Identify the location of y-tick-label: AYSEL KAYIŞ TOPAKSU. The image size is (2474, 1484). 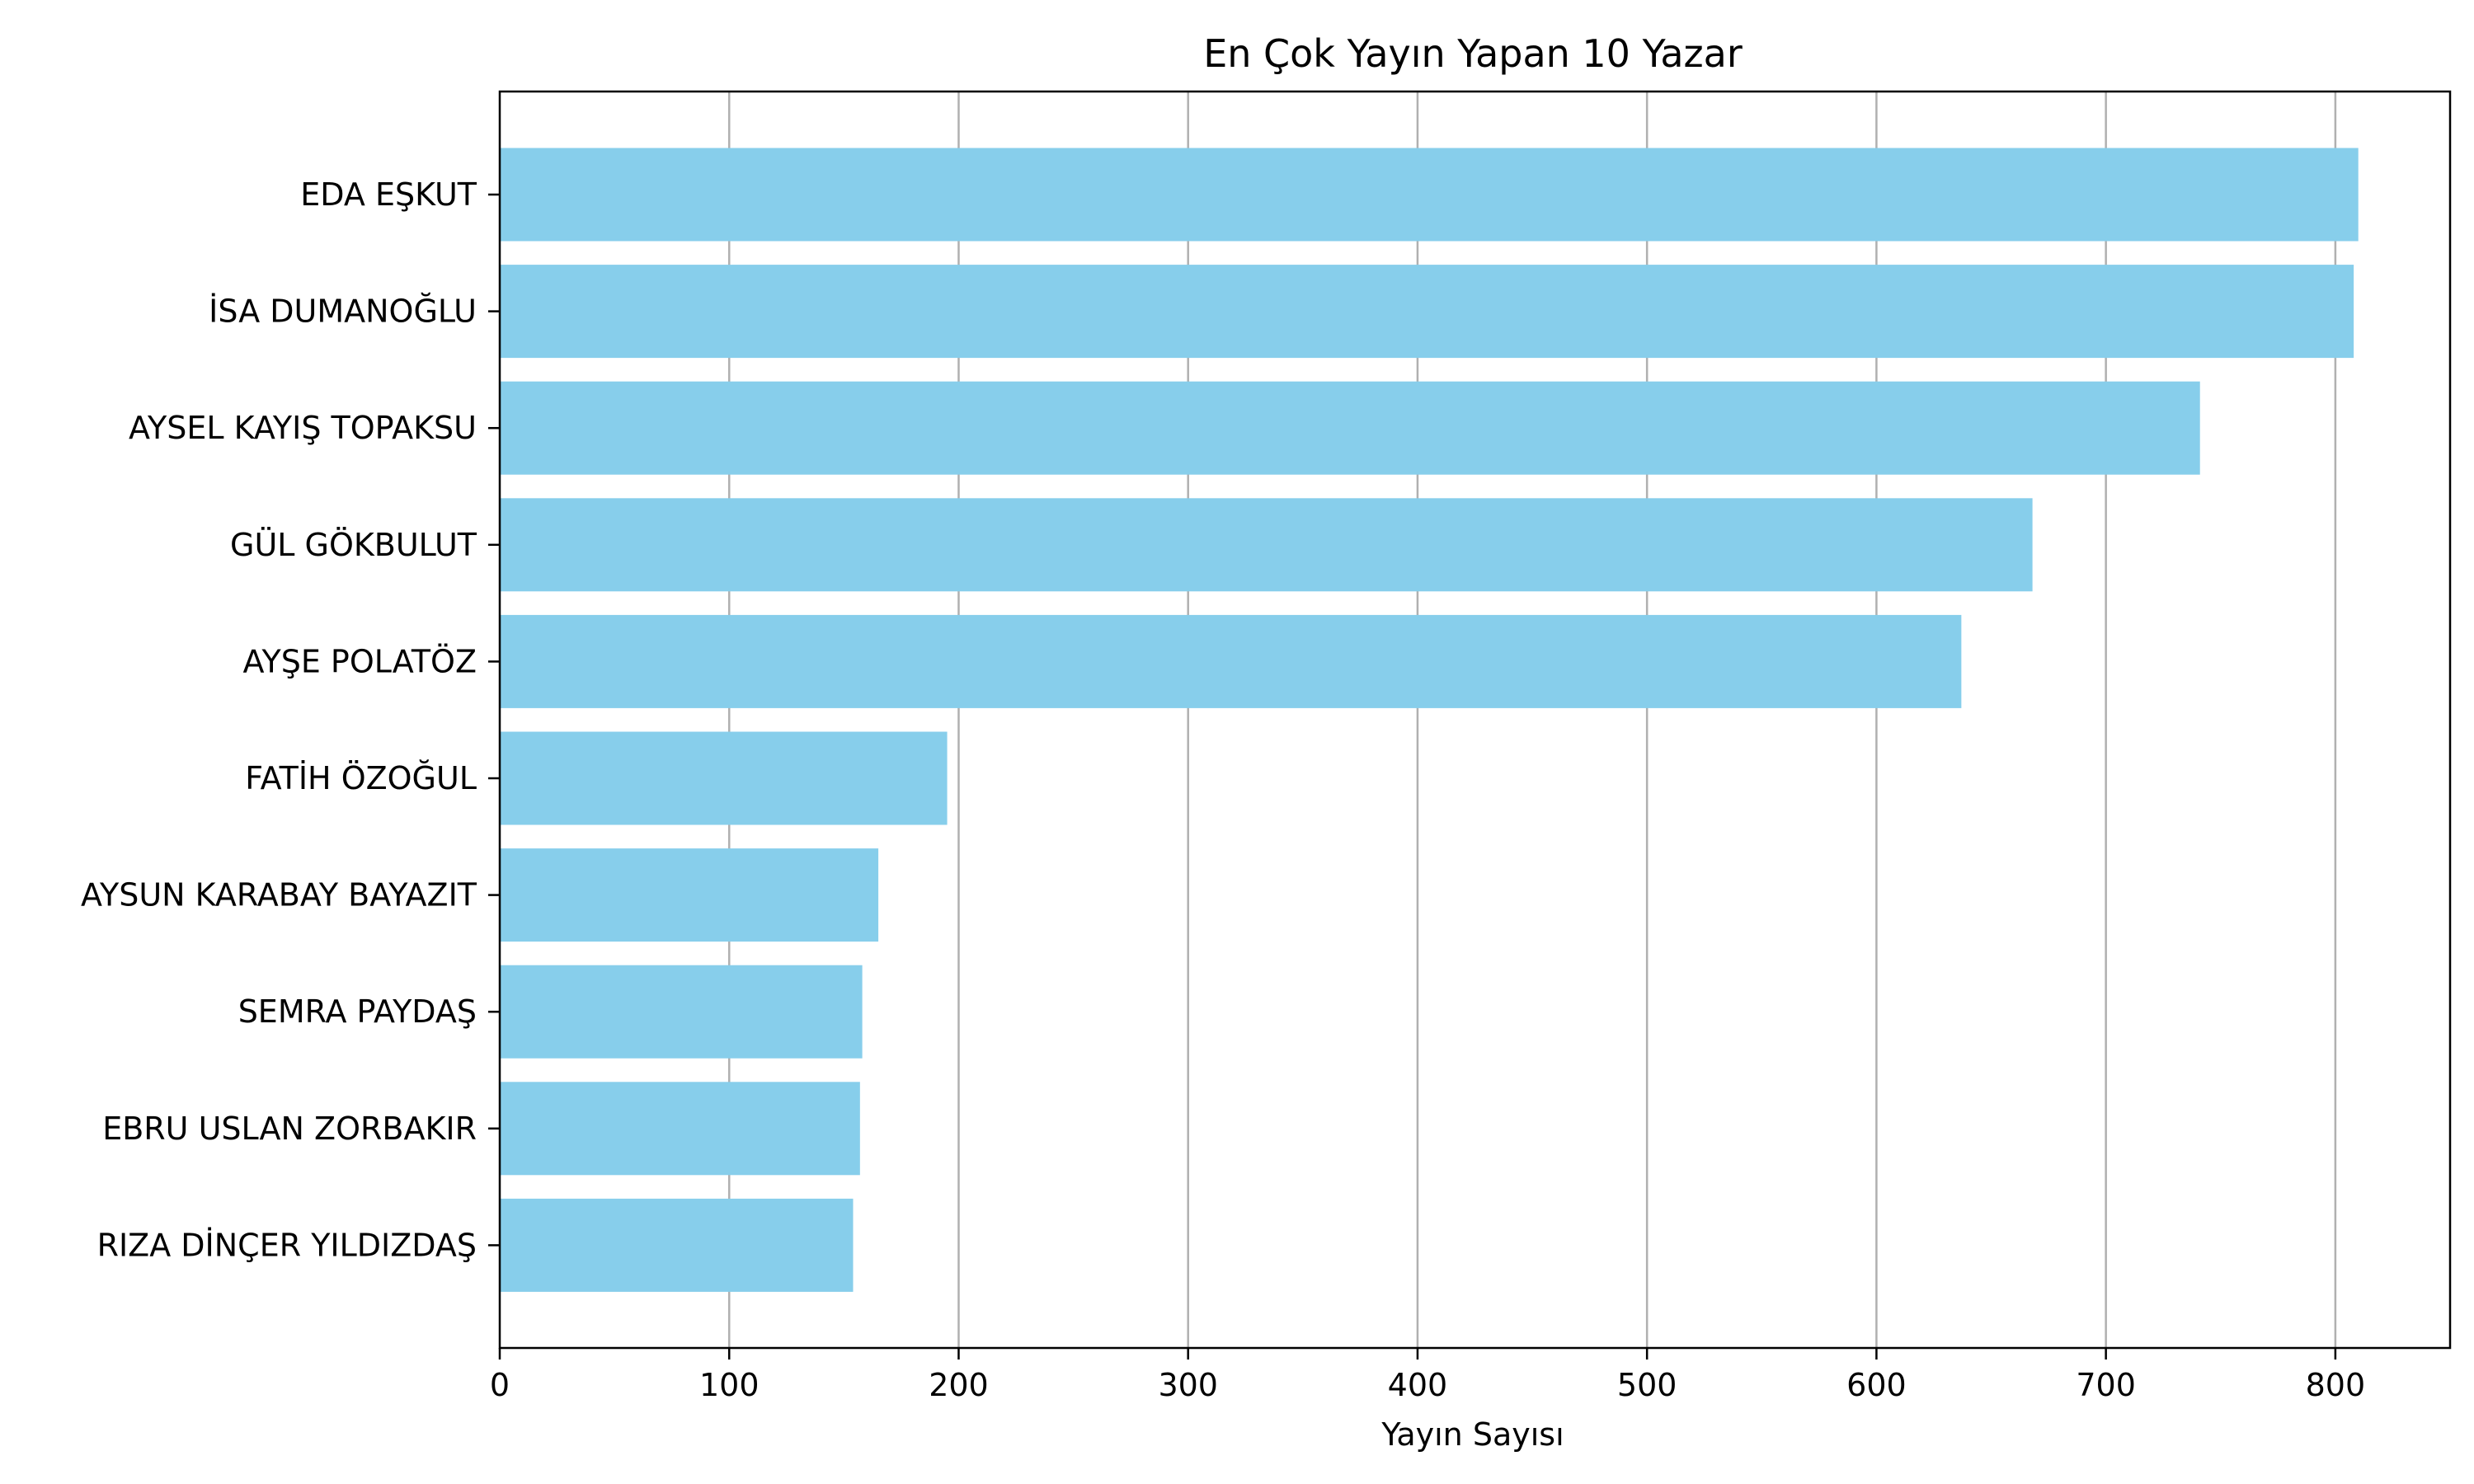
(303, 428).